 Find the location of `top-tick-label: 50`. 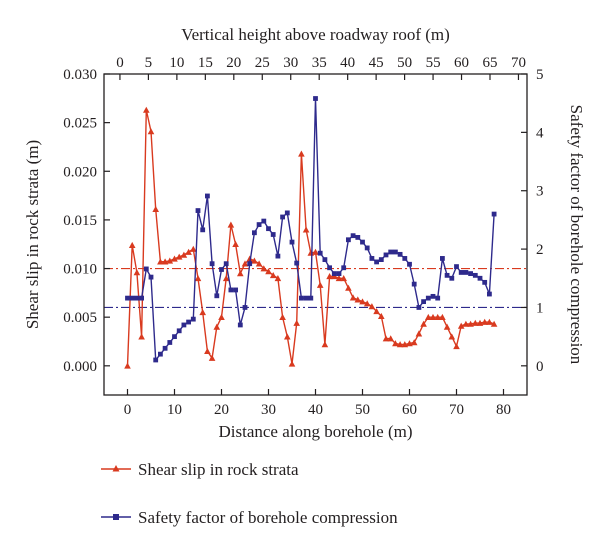

top-tick-label: 50 is located at coordinates (404, 63).